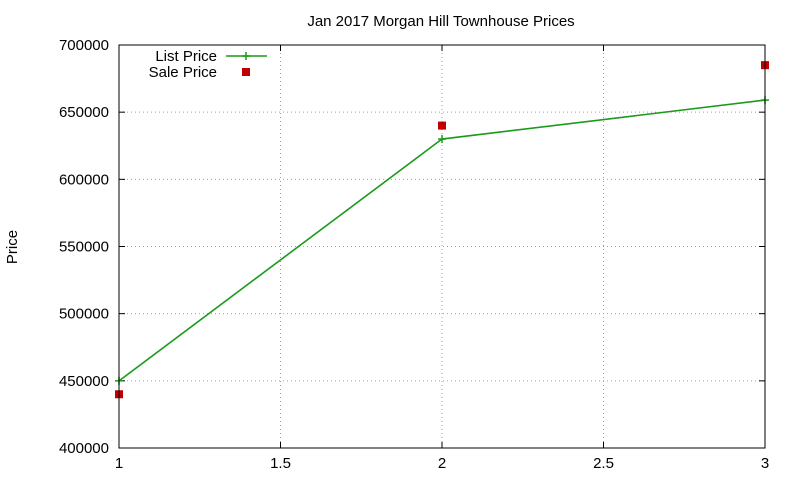 The image size is (800, 480). Describe the element at coordinates (603, 463) in the screenshot. I see `x-tick-label: 2.5` at that location.